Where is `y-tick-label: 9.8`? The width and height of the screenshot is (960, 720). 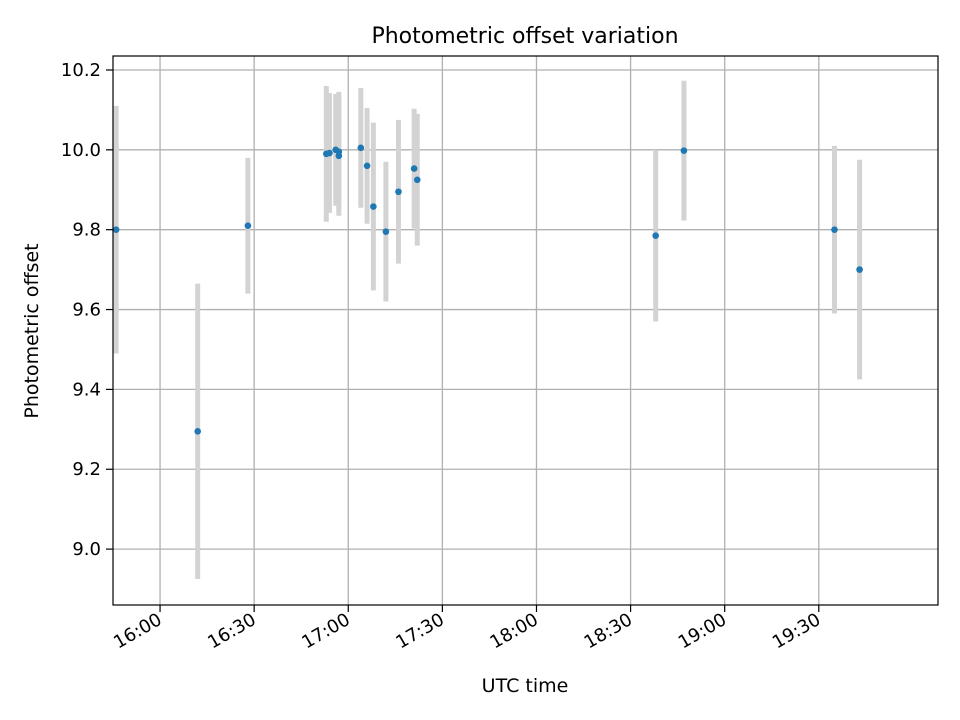
y-tick-label: 9.8 is located at coordinates (86, 230).